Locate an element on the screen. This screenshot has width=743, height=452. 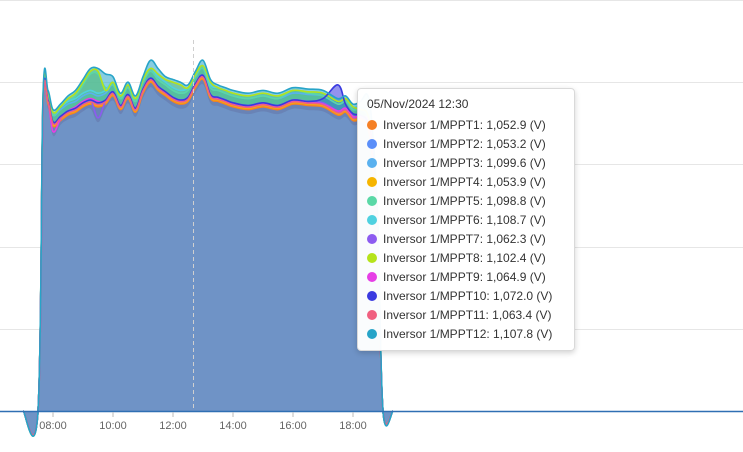
tooltip-row: Inversor 1/MPPT8: 1,102.4 (V) is located at coordinates (466, 257).